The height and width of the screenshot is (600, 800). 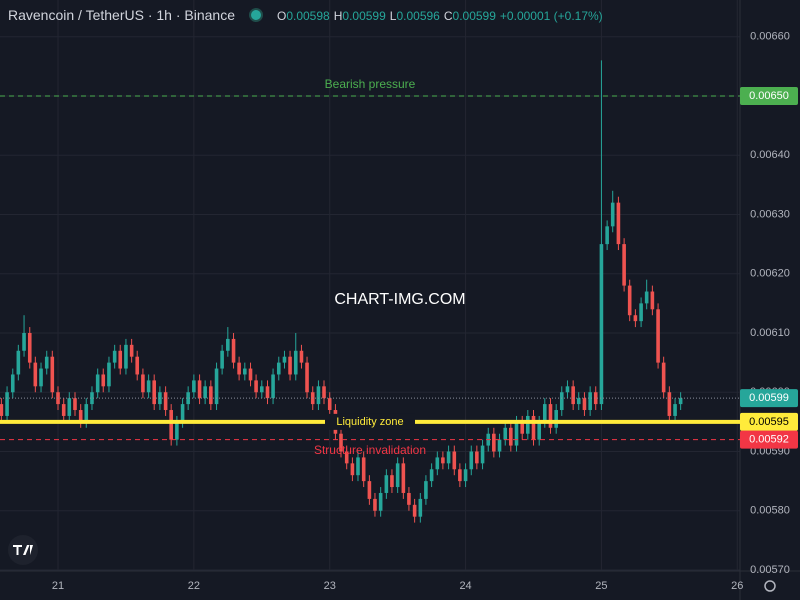 I want to click on last-price-label: 0.00599, so click(x=769, y=398).